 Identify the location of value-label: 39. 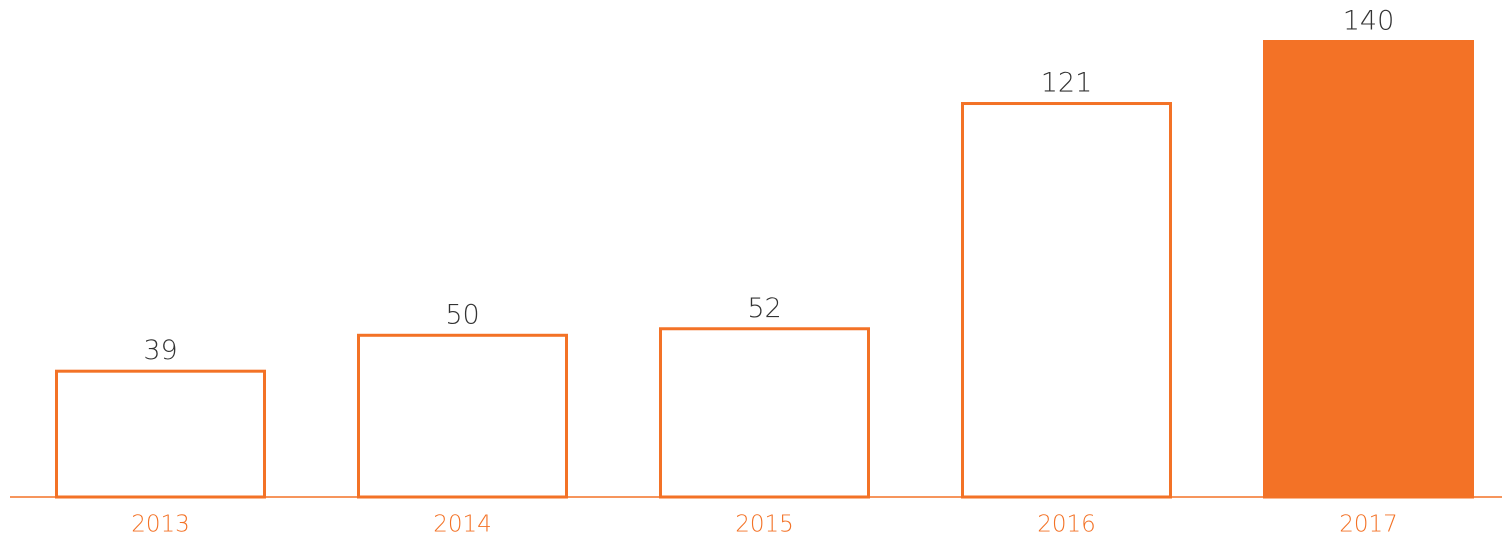
(160, 350).